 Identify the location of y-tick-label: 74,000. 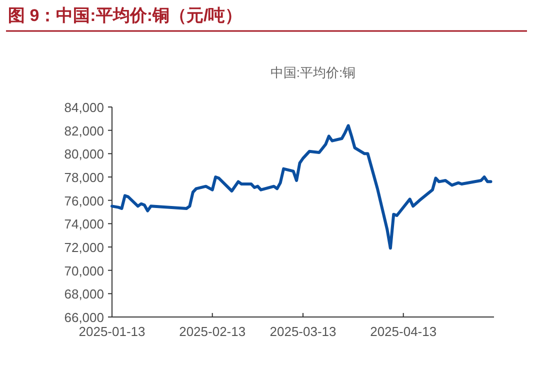
(84, 224).